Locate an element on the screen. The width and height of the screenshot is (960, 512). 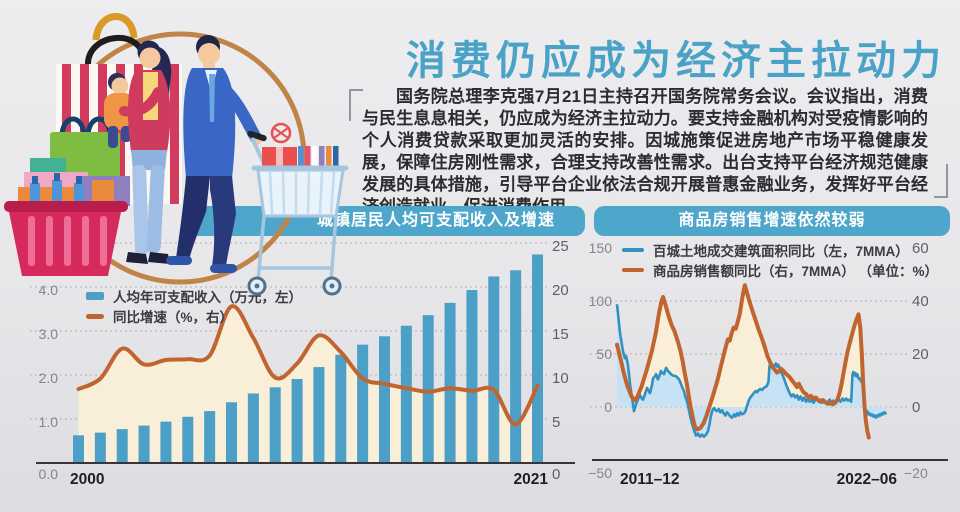
svg-text: −20 is located at coordinates (916, 473).